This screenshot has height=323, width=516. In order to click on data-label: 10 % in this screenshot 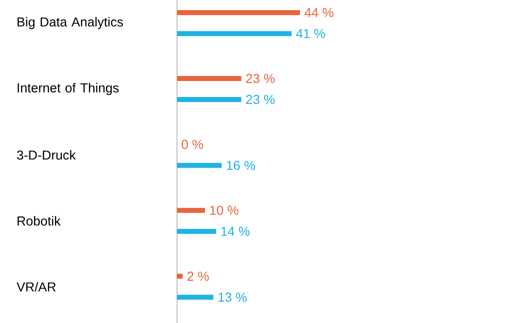, I will do `click(224, 210)`.